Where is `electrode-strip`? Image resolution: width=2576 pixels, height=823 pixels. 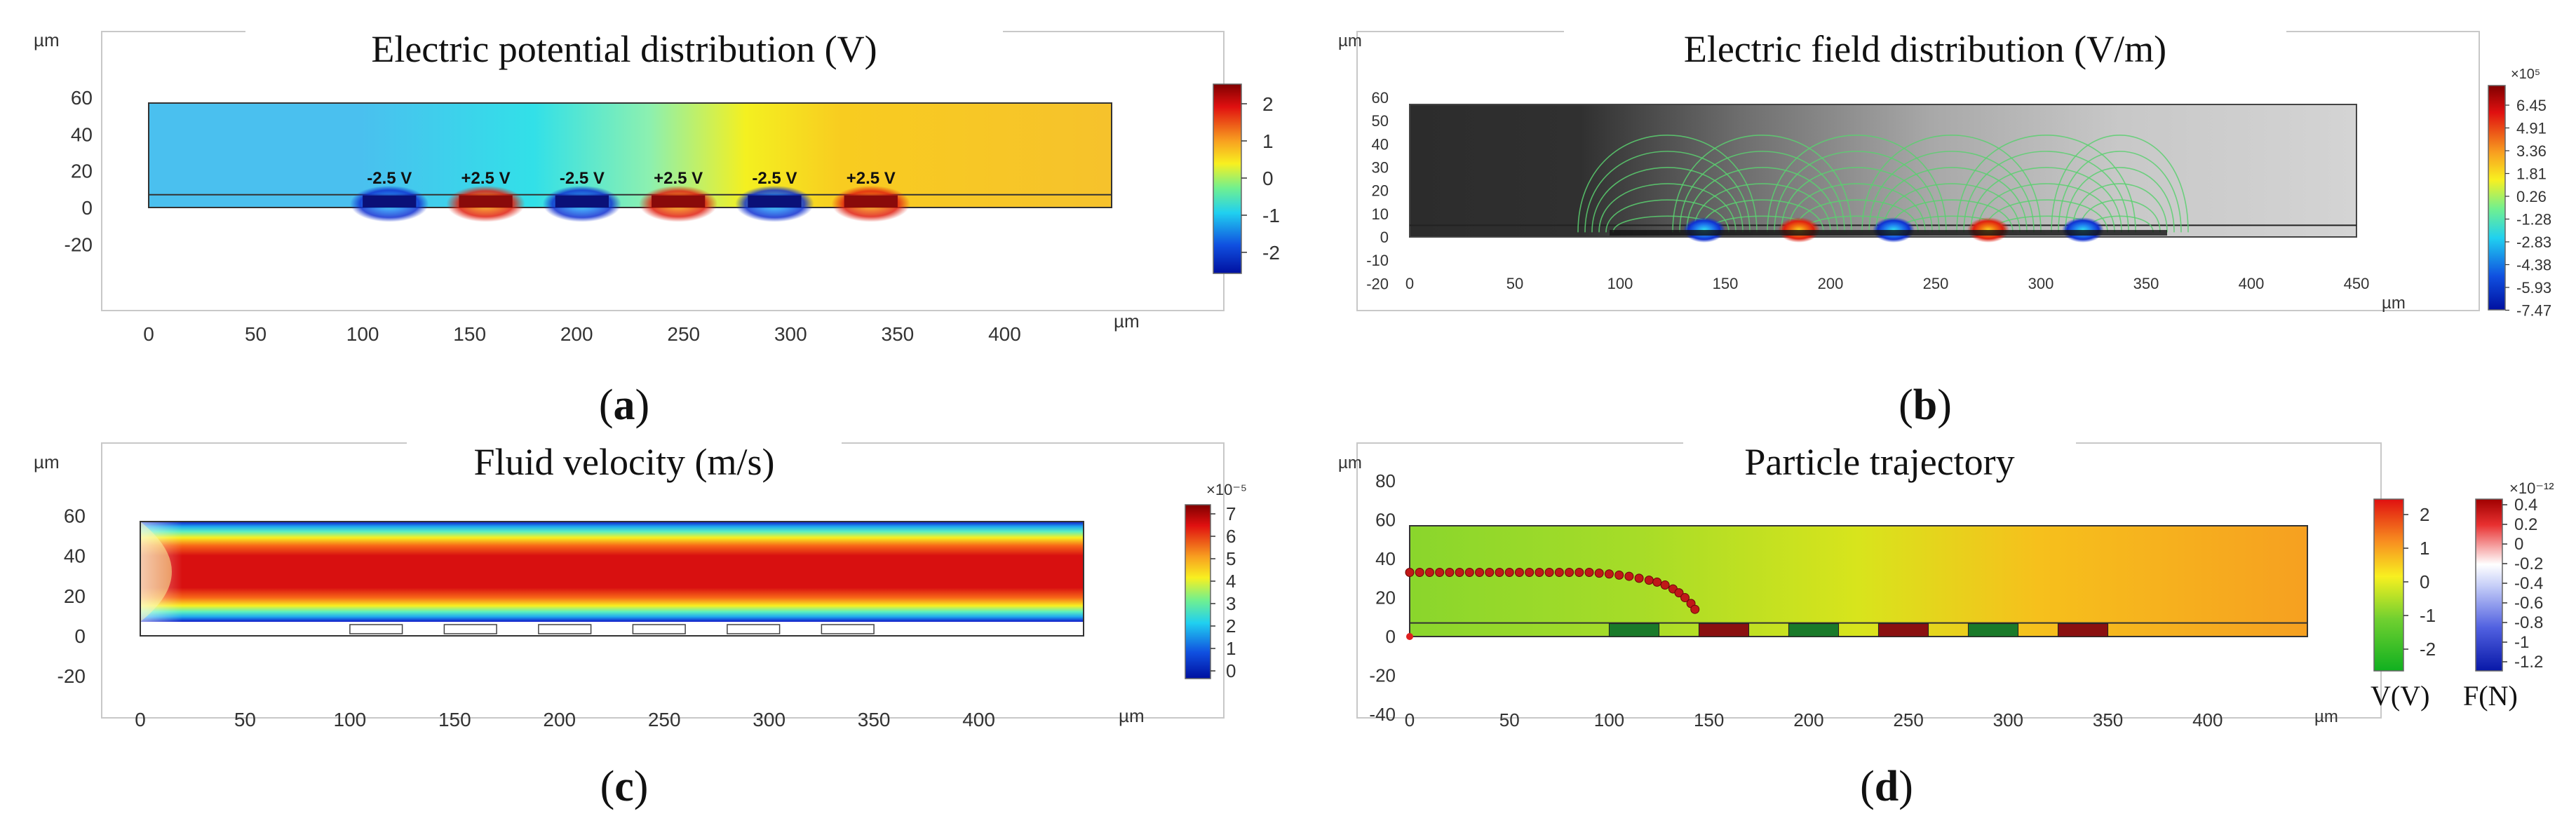 electrode-strip is located at coordinates (1888, 233).